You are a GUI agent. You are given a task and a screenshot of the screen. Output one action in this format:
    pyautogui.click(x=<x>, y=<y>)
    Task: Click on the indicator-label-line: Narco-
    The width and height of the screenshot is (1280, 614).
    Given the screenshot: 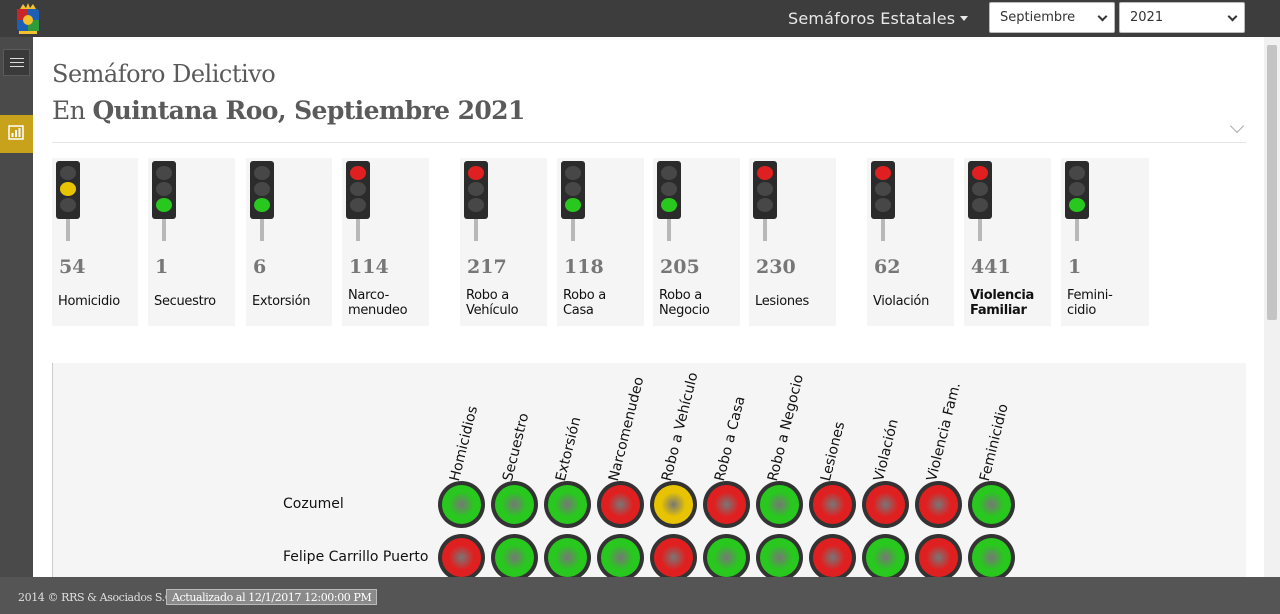 What is the action you would take?
    pyautogui.click(x=368, y=295)
    